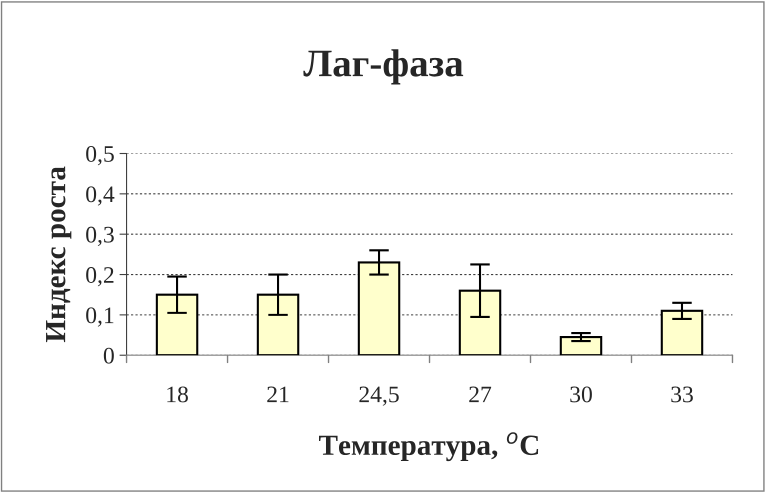 Image resolution: width=767 pixels, height=492 pixels. Describe the element at coordinates (682, 394) in the screenshot. I see `x-tick-label: 33` at that location.